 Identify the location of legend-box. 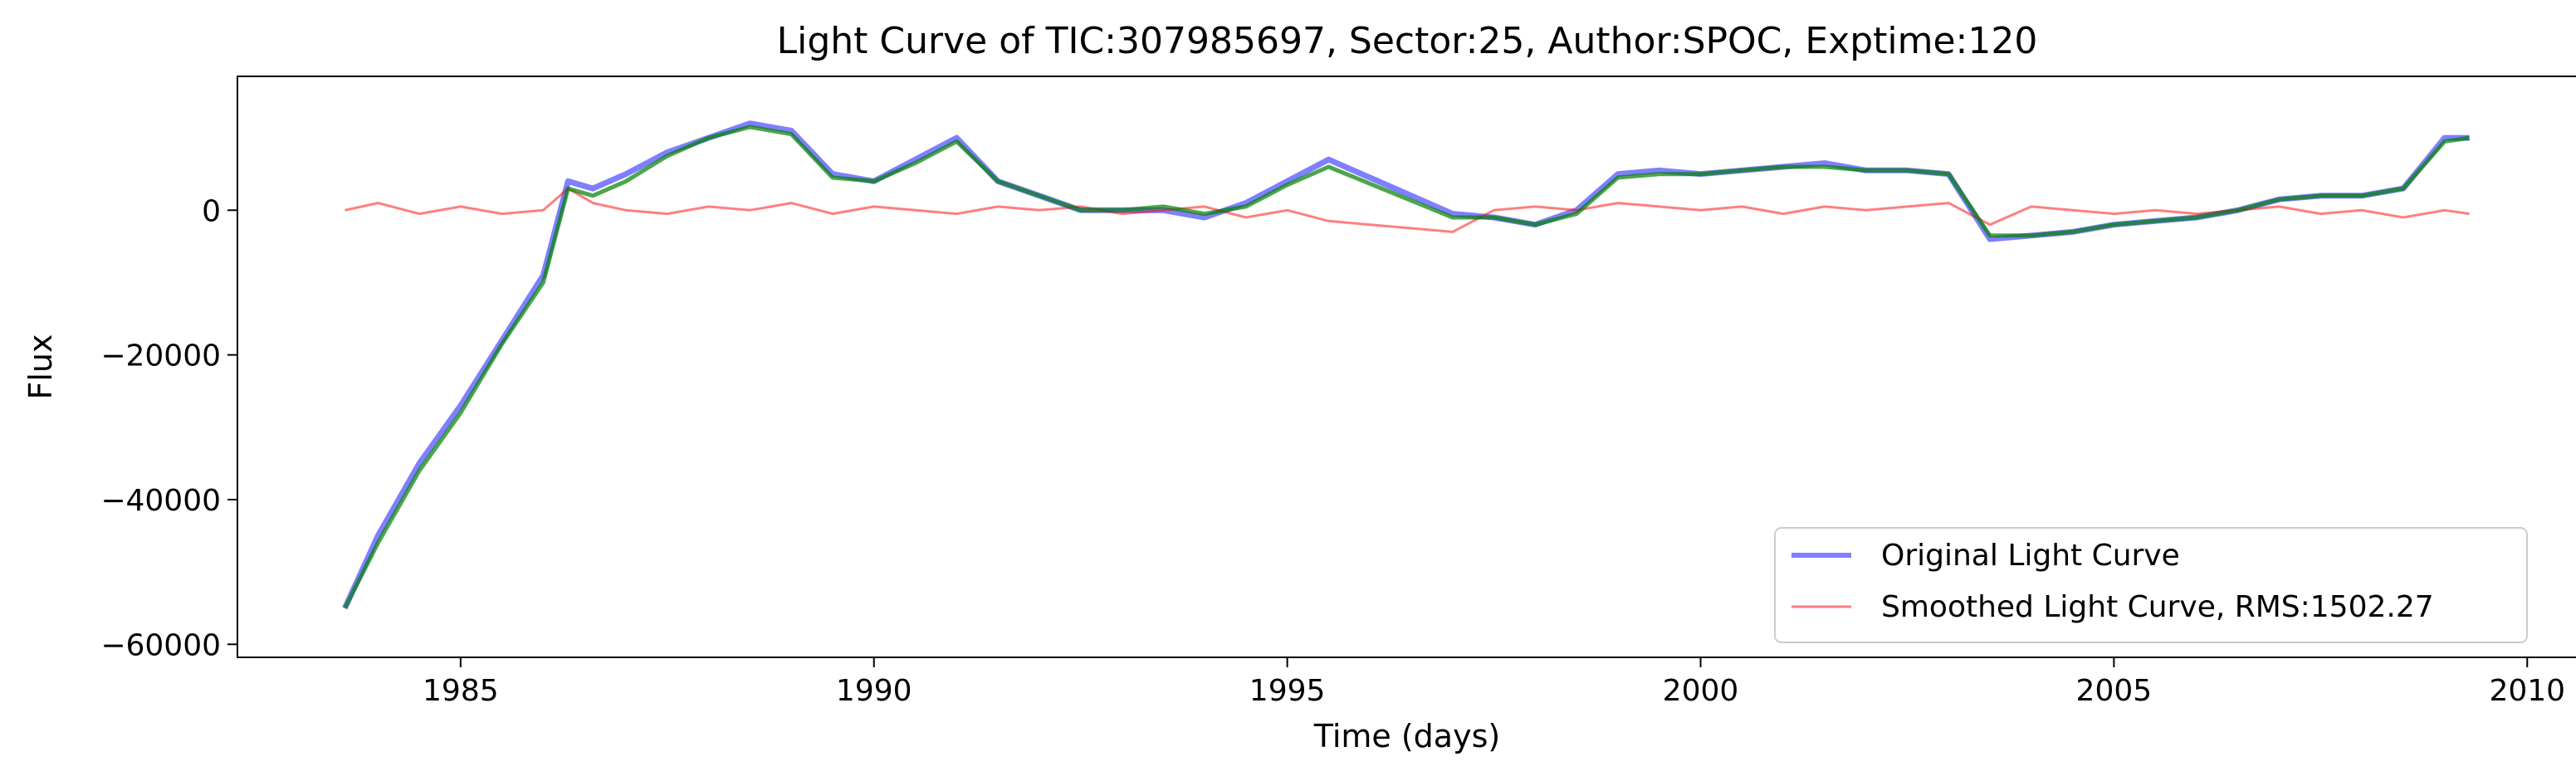
(2151, 585).